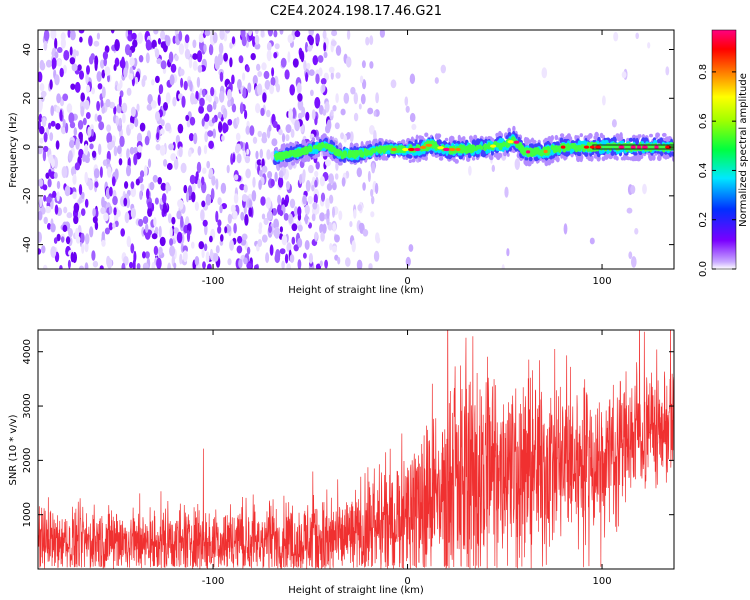  Describe the element at coordinates (703, 170) in the screenshot. I see `colorbar-tick-label: 0.4` at that location.